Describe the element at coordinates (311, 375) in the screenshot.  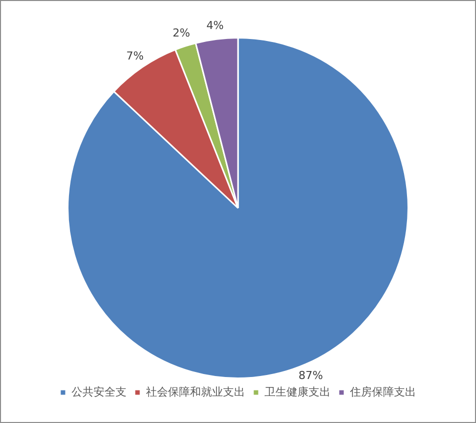
I see `data-label: 87%` at that location.